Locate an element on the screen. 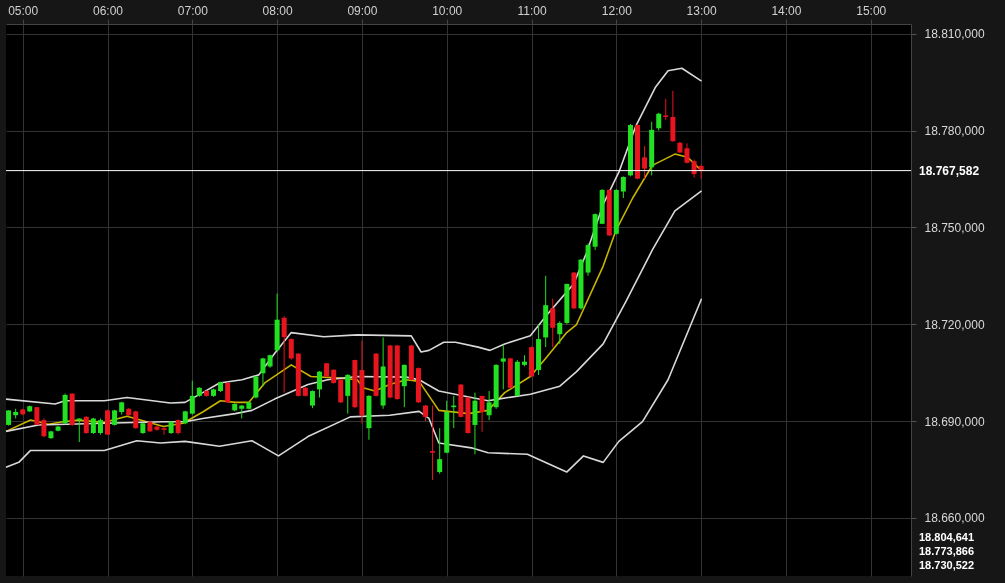  text: 18.773,866 is located at coordinates (947, 551).